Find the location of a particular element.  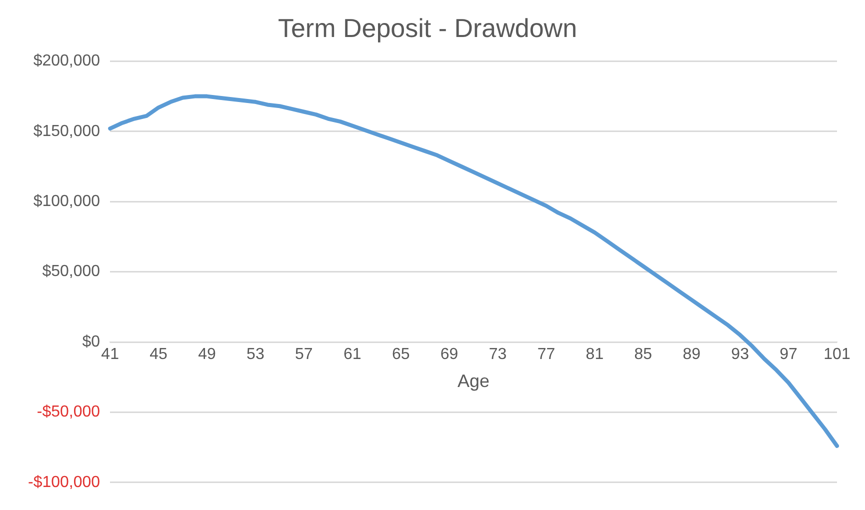

x-tick-label: 93 is located at coordinates (740, 355).